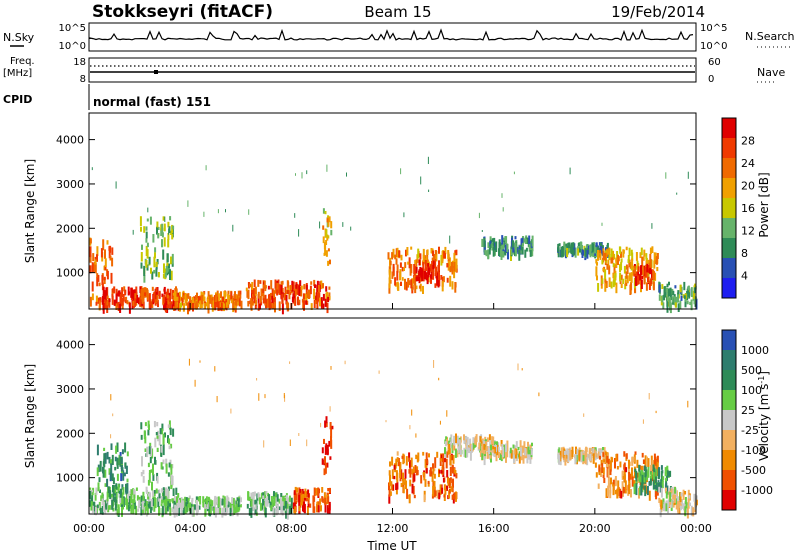  I want to click on colorbar-tick-label: 500, so click(751, 370).